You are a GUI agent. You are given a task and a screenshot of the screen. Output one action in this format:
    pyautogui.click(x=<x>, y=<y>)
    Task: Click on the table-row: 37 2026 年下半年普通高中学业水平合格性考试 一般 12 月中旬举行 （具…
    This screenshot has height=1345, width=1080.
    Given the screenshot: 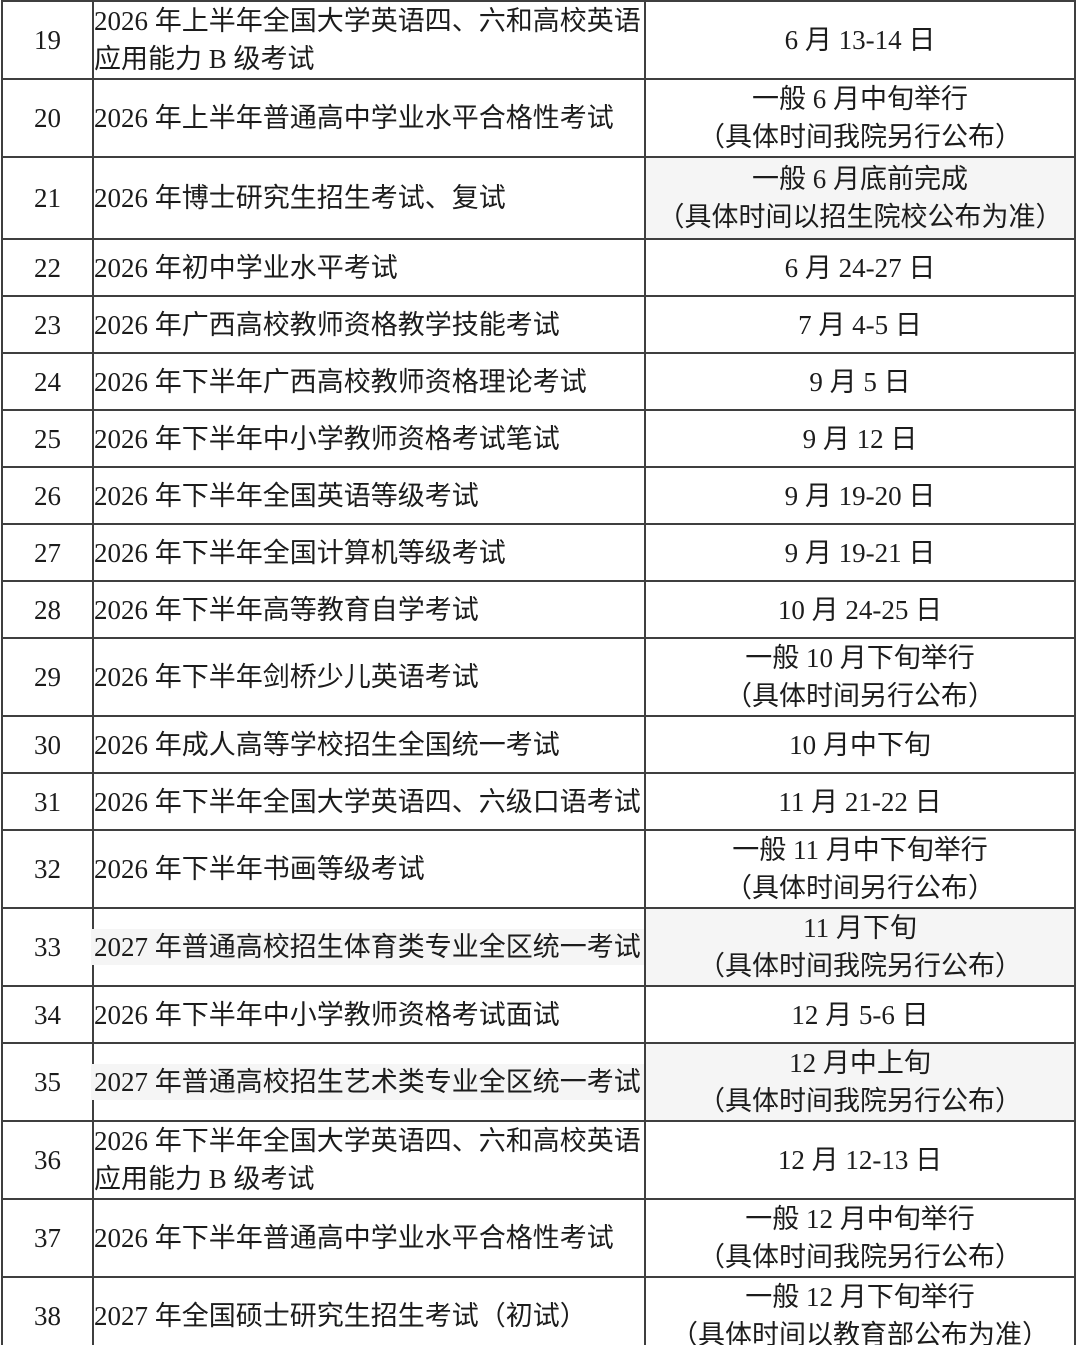 What is the action you would take?
    pyautogui.click(x=538, y=1238)
    